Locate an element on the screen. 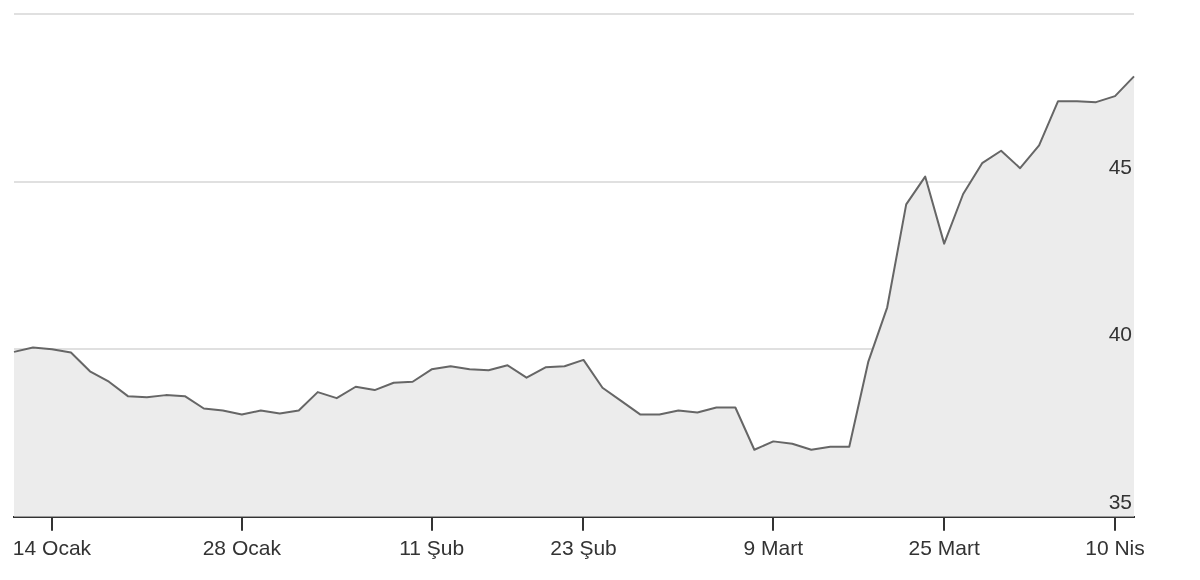  x-tick-label: 10 Nis is located at coordinates (1115, 548).